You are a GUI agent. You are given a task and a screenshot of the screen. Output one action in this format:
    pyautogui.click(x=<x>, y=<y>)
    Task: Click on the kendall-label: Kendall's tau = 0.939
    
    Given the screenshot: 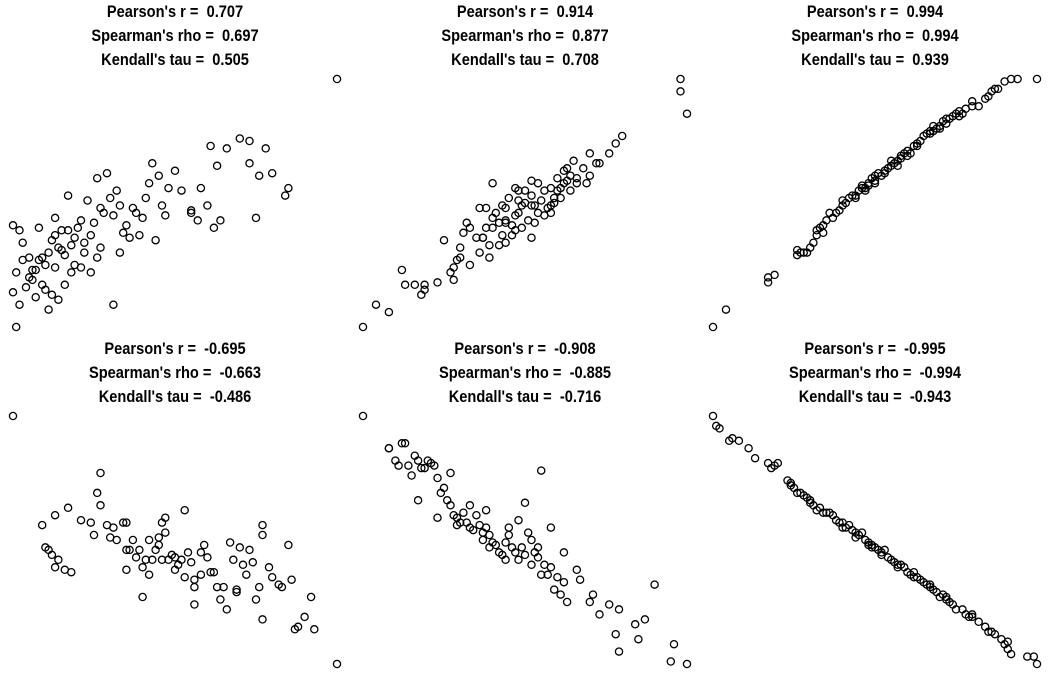 What is the action you would take?
    pyautogui.click(x=875, y=59)
    